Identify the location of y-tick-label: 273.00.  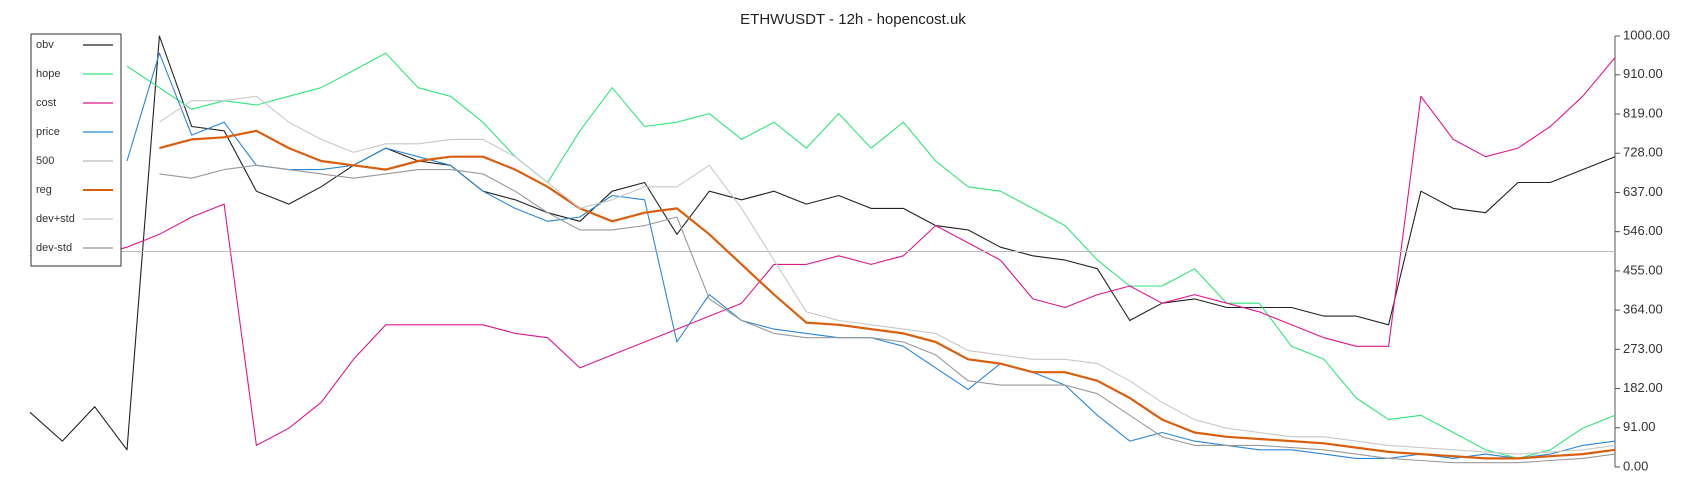
(1643, 348).